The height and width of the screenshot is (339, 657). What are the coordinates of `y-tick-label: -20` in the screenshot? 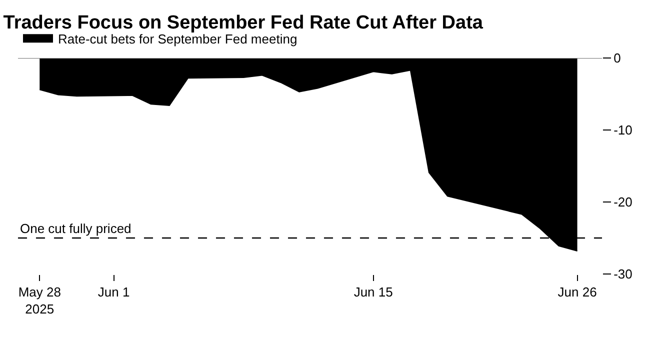 It's located at (623, 202).